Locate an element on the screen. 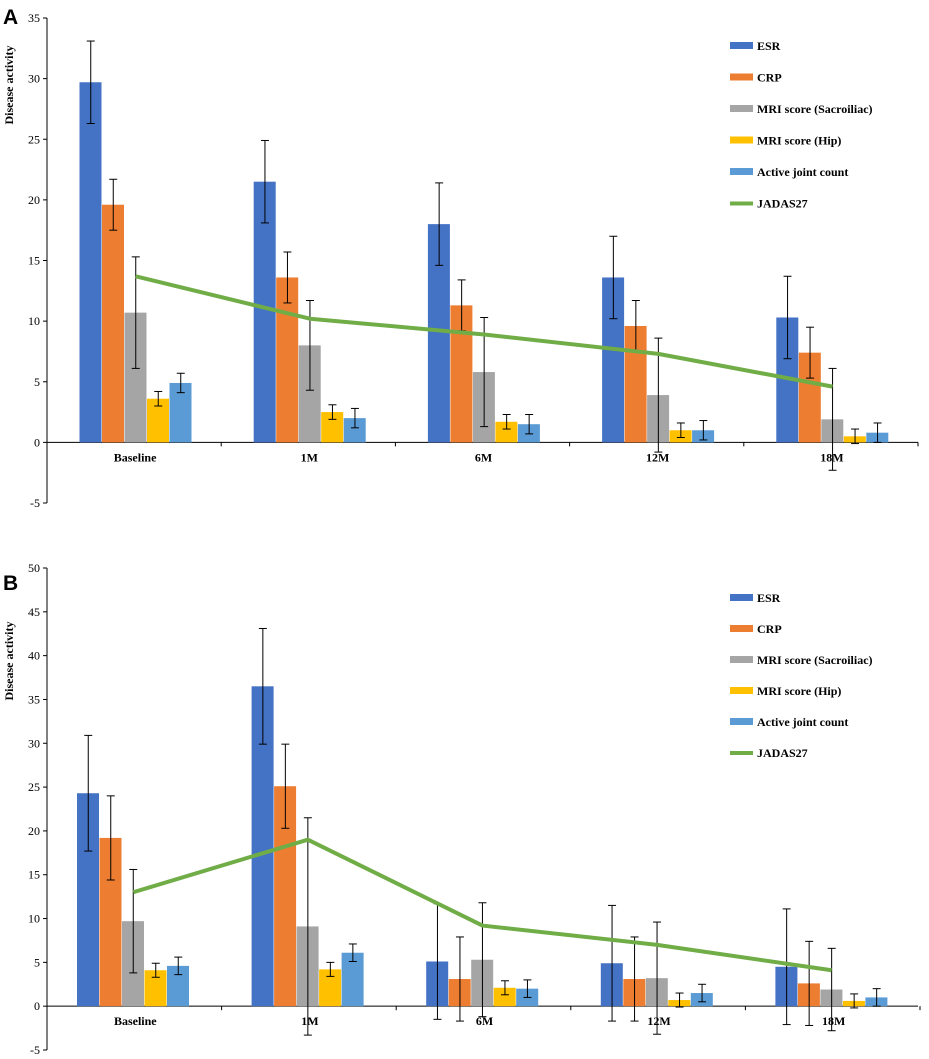  jadas-line-b is located at coordinates (482, 905).